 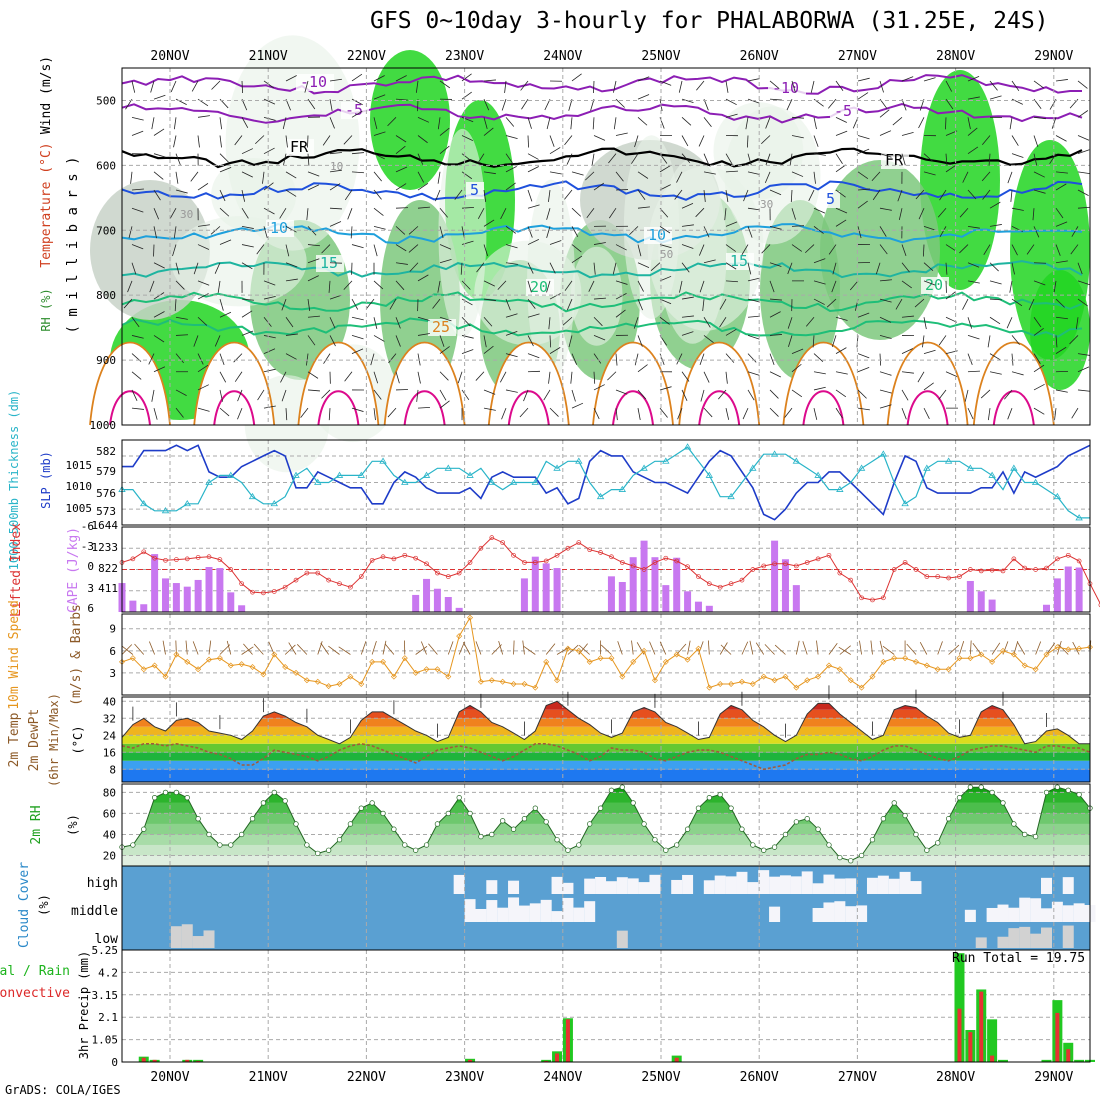 I want to click on temp-line, so click(x=605, y=722).